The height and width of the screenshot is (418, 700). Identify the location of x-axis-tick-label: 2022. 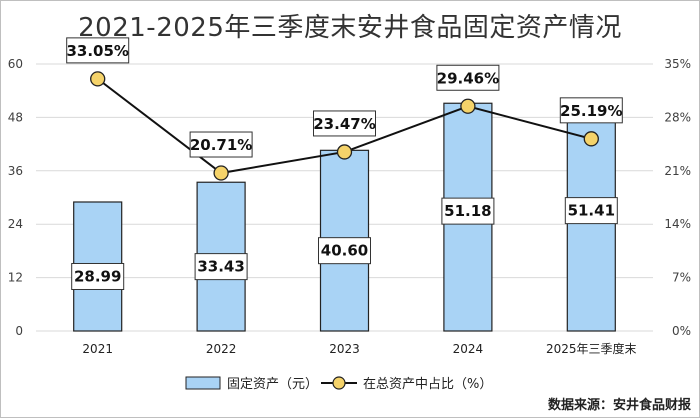
(221, 349).